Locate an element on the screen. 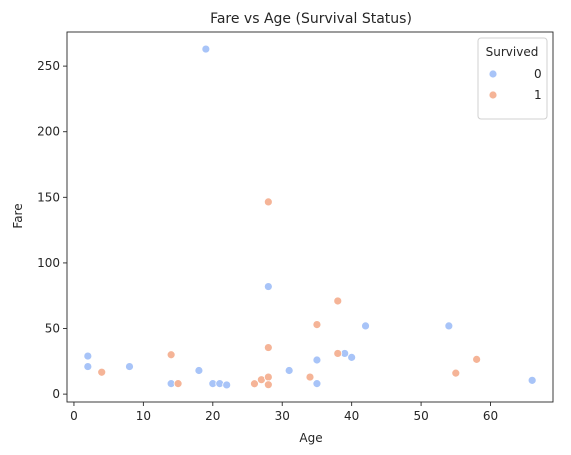 The image size is (571, 455). y-axis: 0 50 100 150 200 250 is located at coordinates (52, 230).